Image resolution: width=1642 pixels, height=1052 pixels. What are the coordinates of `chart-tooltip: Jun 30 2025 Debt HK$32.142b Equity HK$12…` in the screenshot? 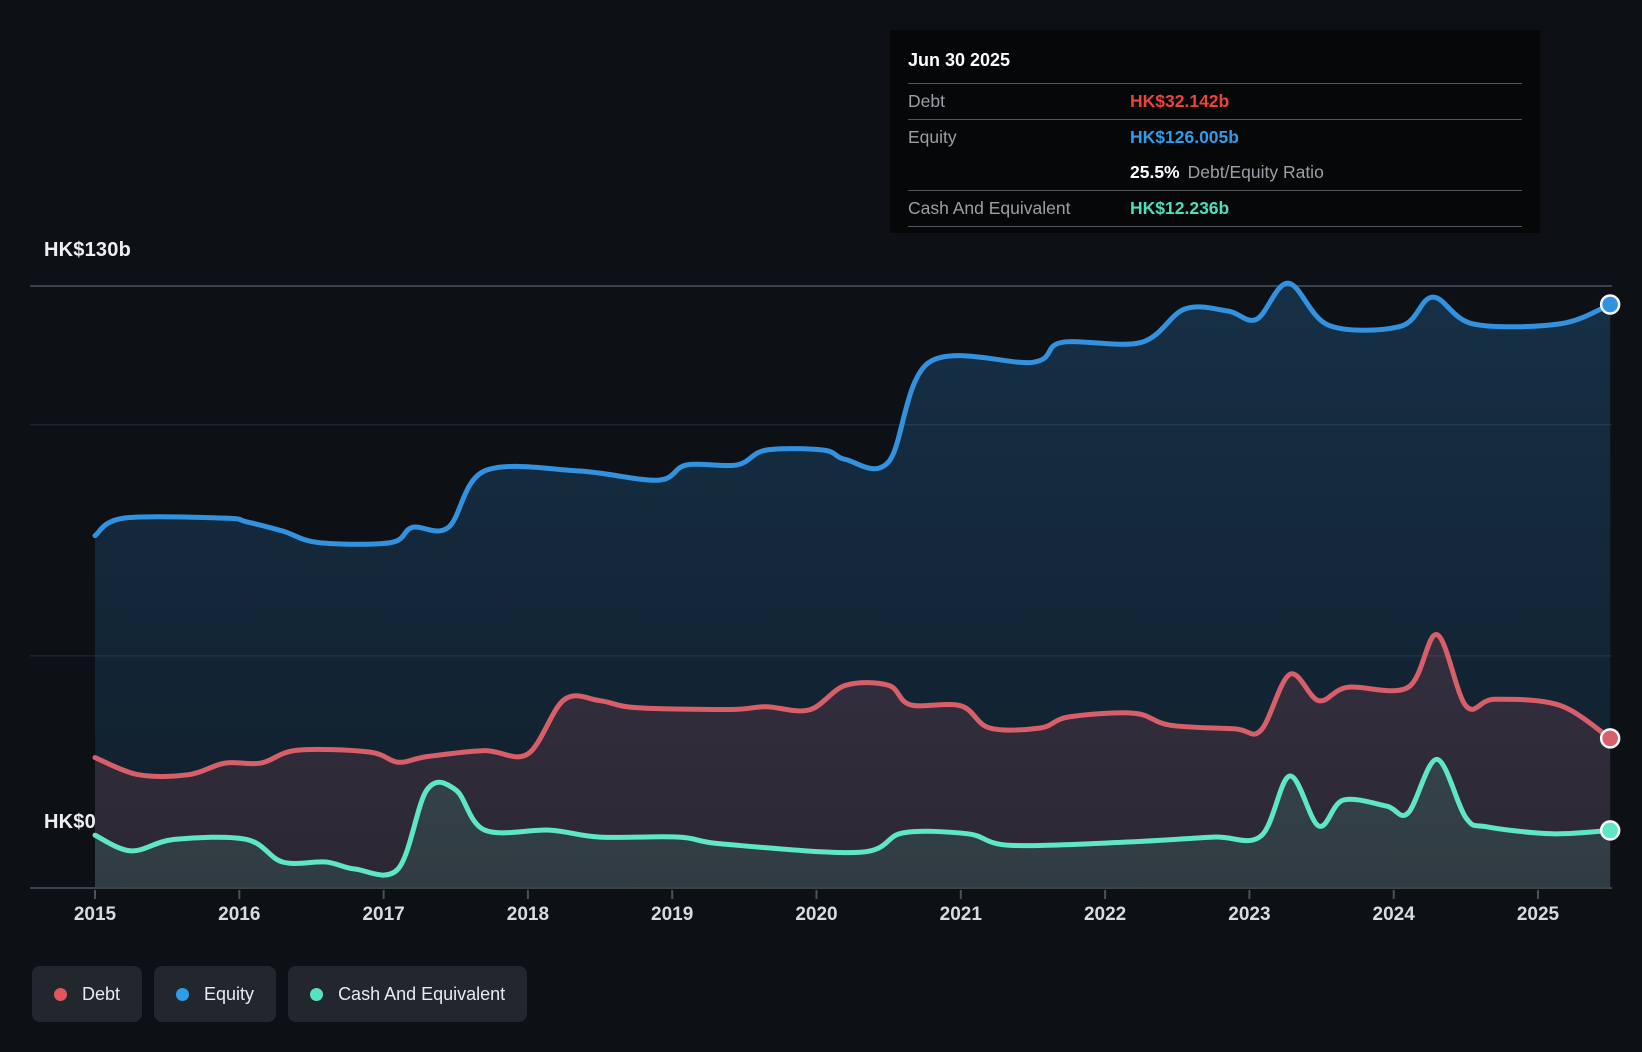 It's located at (1215, 131).